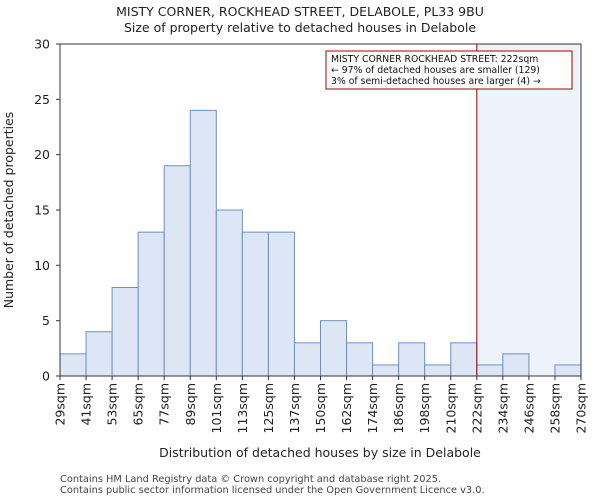  I want to click on bar-41sqm, so click(99, 354).